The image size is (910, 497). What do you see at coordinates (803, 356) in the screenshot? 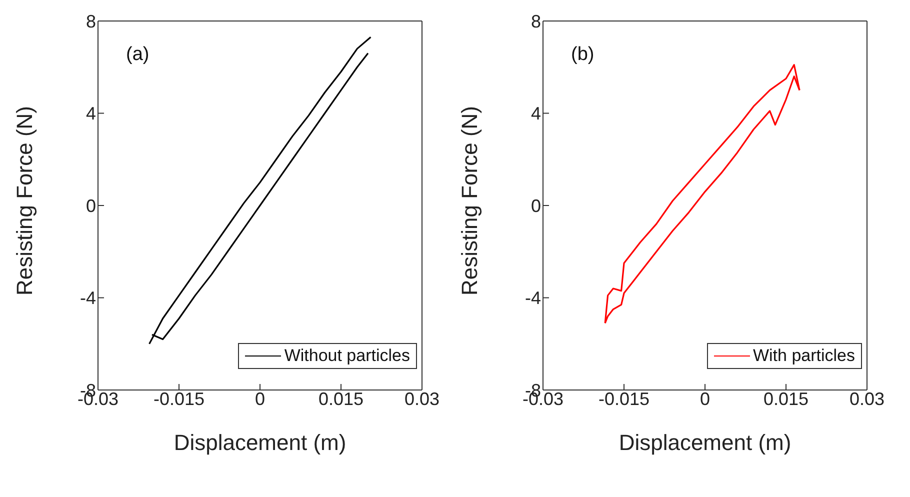
I see `legend-label: With particles` at bounding box center [803, 356].